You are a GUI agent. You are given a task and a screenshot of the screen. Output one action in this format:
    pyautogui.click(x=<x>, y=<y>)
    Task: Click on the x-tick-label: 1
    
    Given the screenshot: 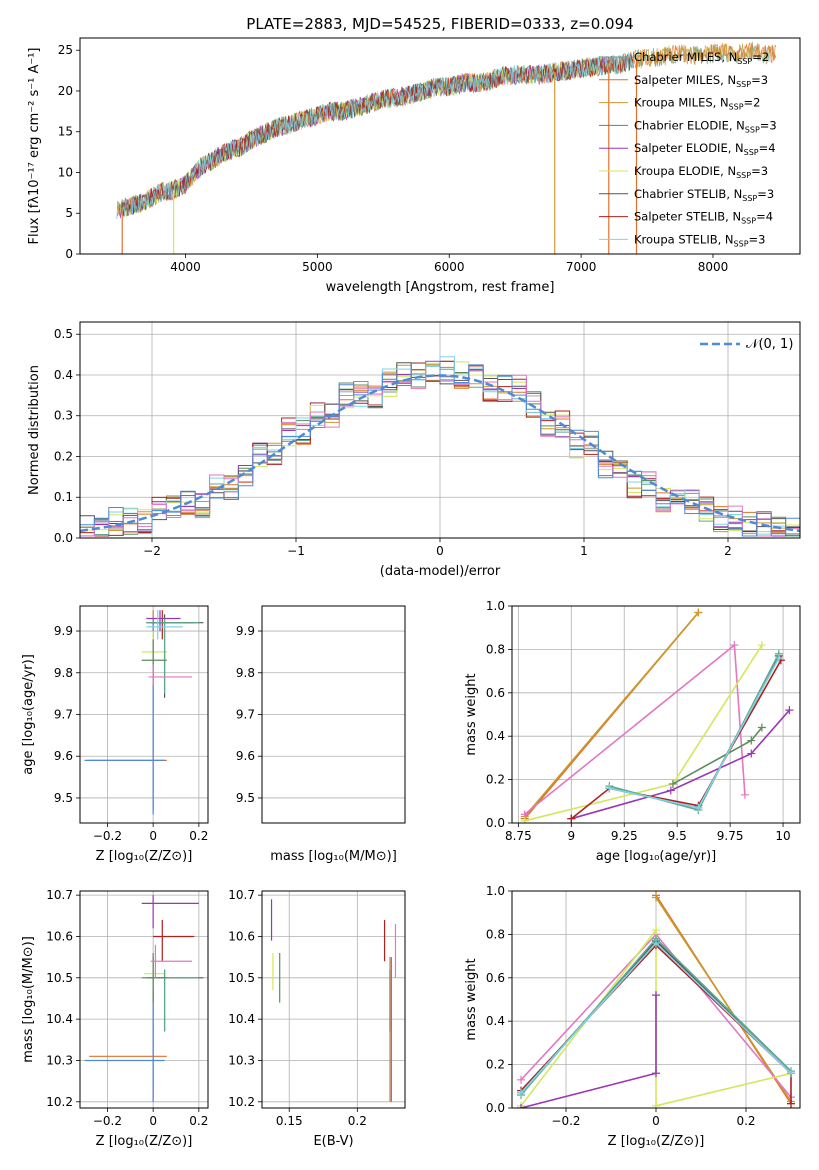 What is the action you would take?
    pyautogui.click(x=584, y=551)
    